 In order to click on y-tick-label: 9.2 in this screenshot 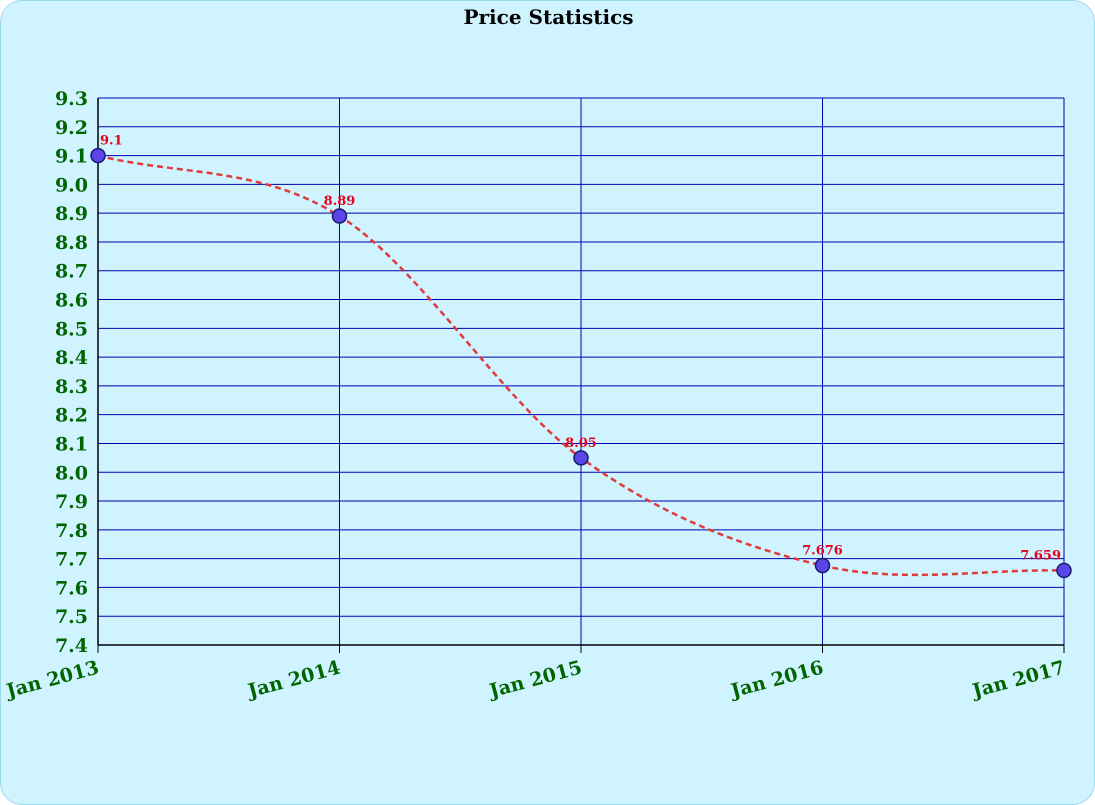, I will do `click(71, 128)`.